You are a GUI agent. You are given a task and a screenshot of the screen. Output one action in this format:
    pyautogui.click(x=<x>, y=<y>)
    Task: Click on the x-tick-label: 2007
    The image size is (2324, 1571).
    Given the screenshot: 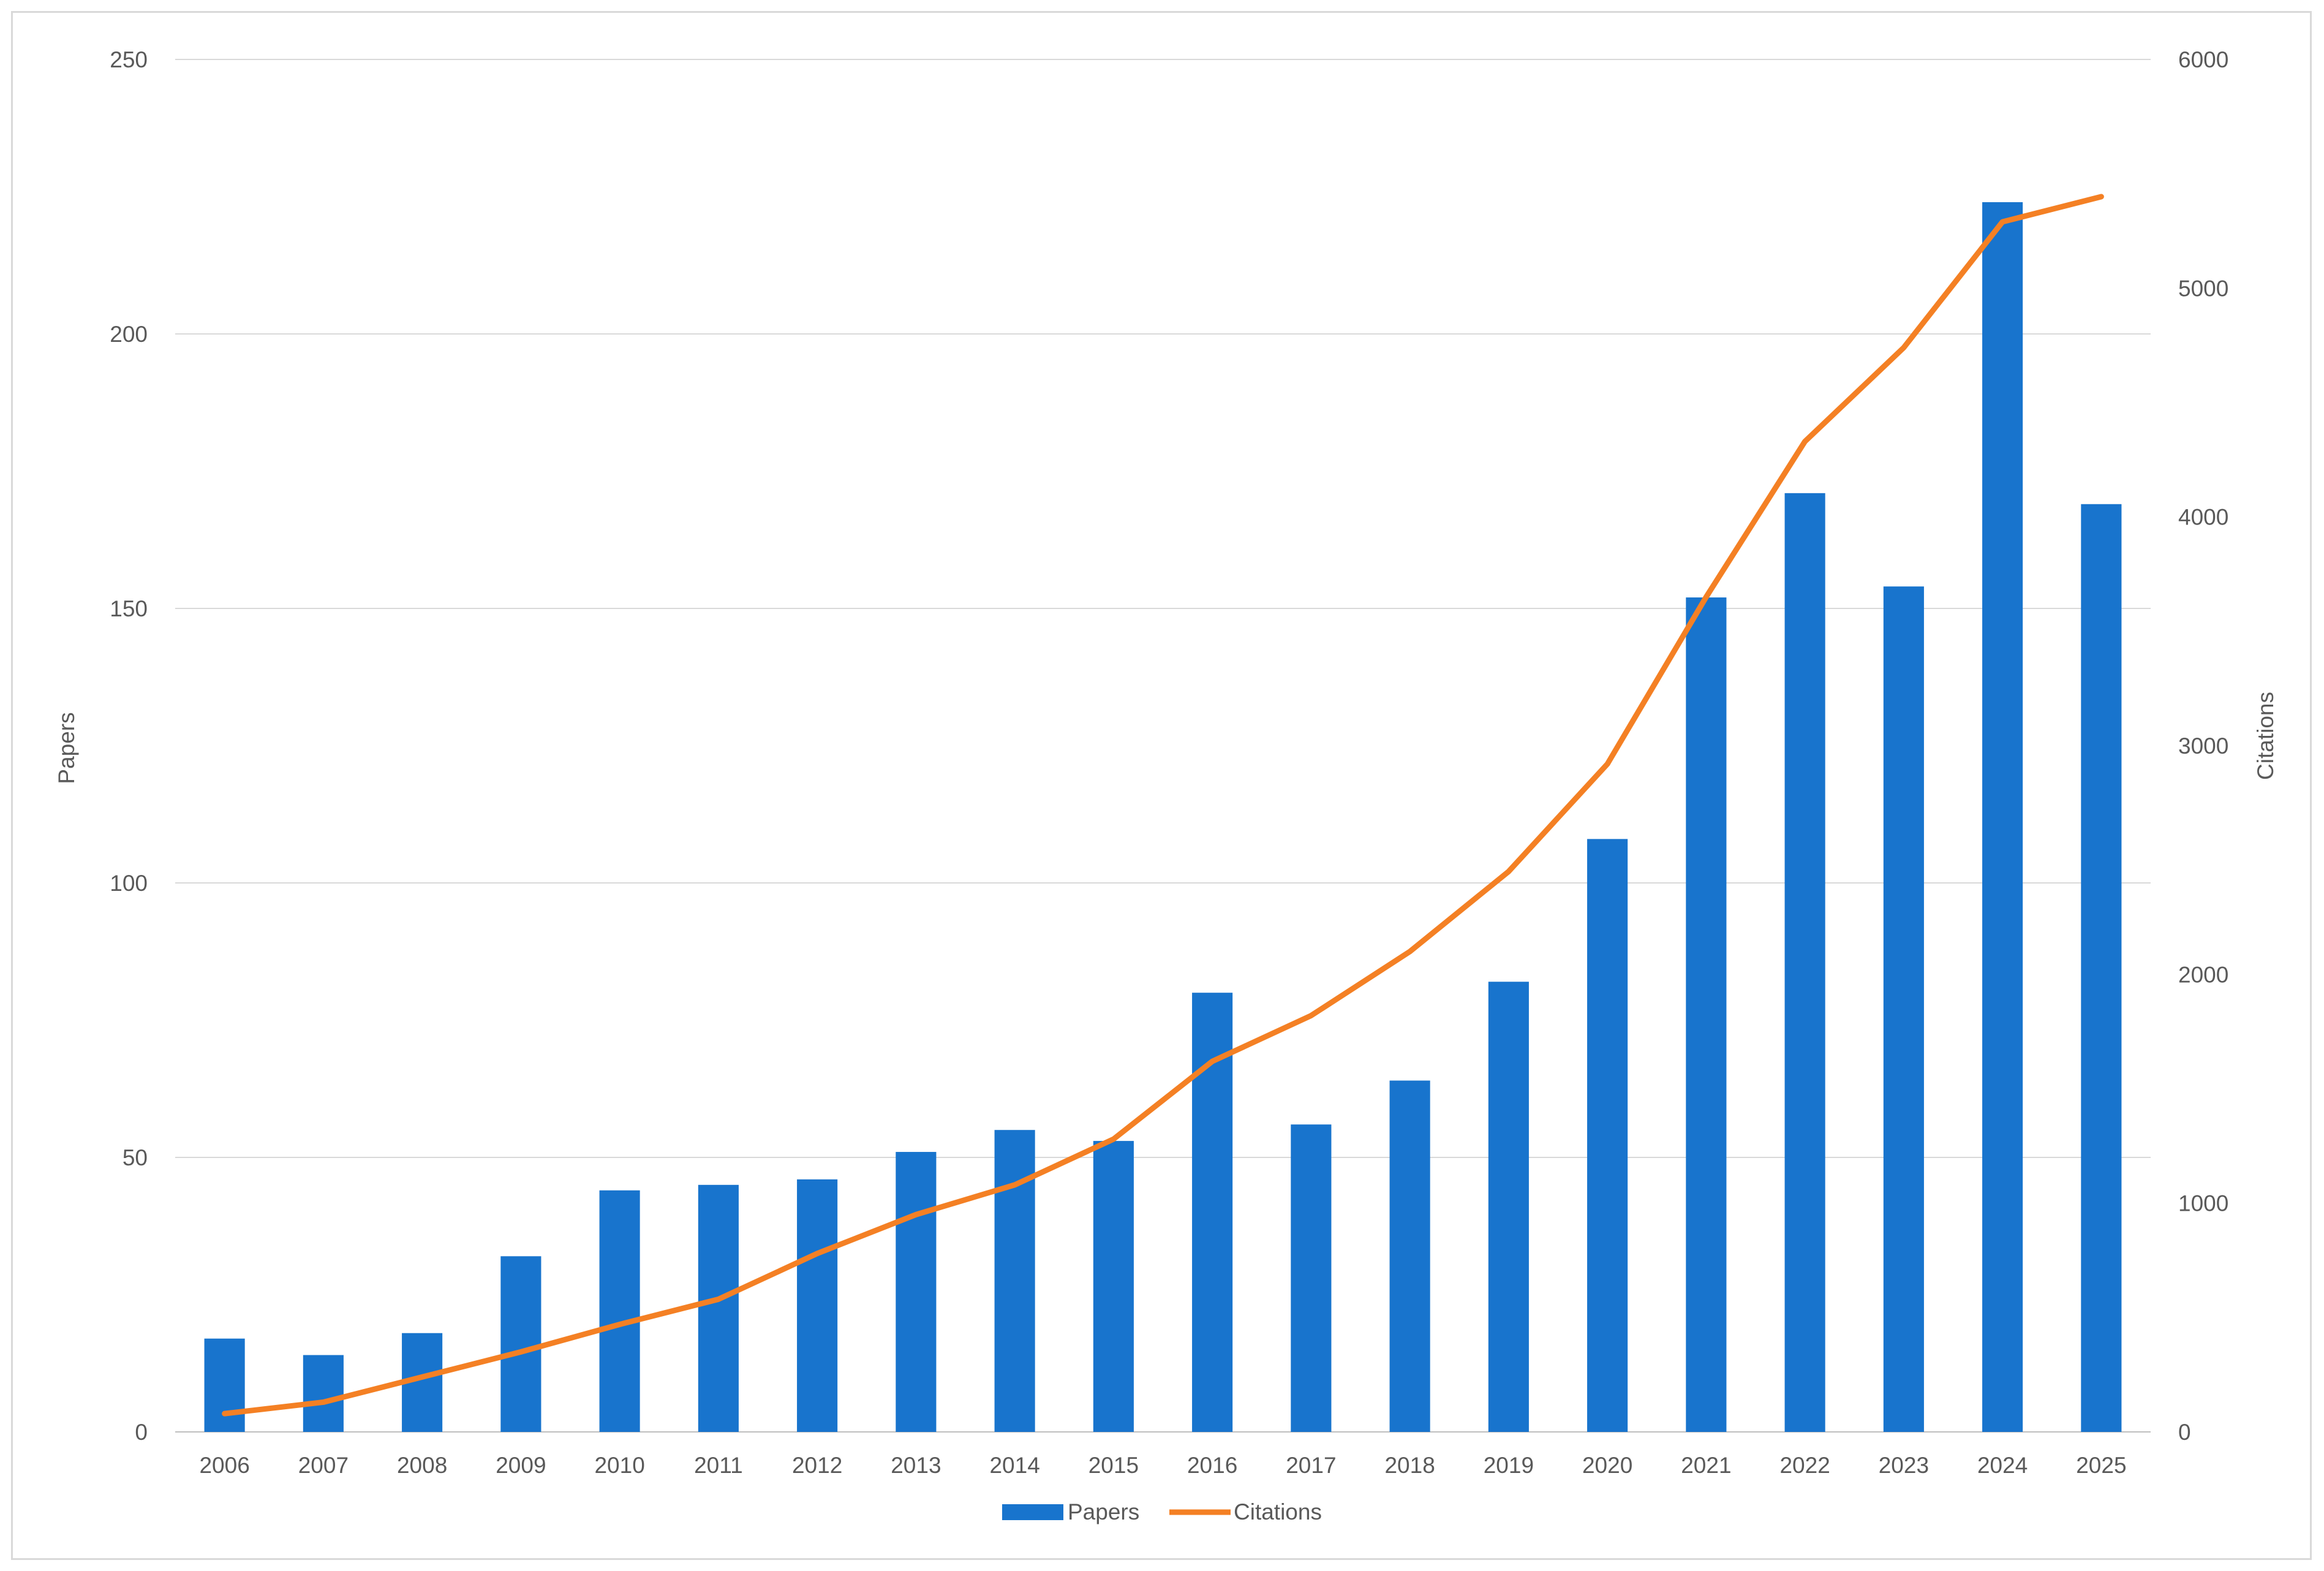 What is the action you would take?
    pyautogui.click(x=324, y=1466)
    